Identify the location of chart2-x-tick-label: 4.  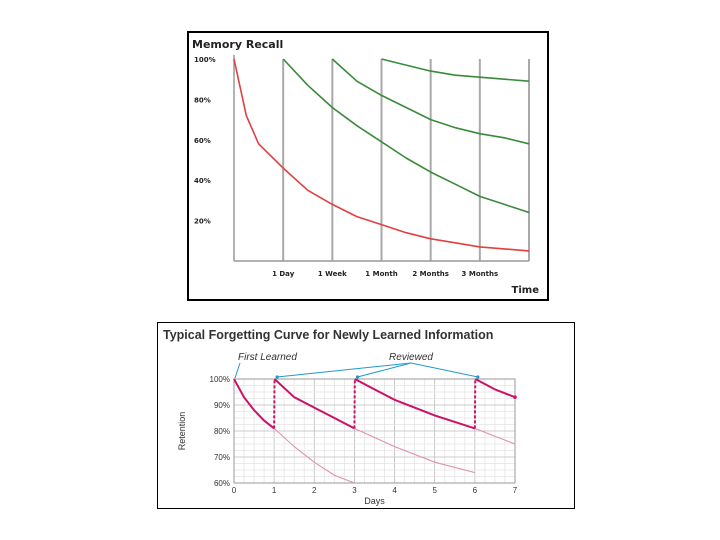
(394, 490).